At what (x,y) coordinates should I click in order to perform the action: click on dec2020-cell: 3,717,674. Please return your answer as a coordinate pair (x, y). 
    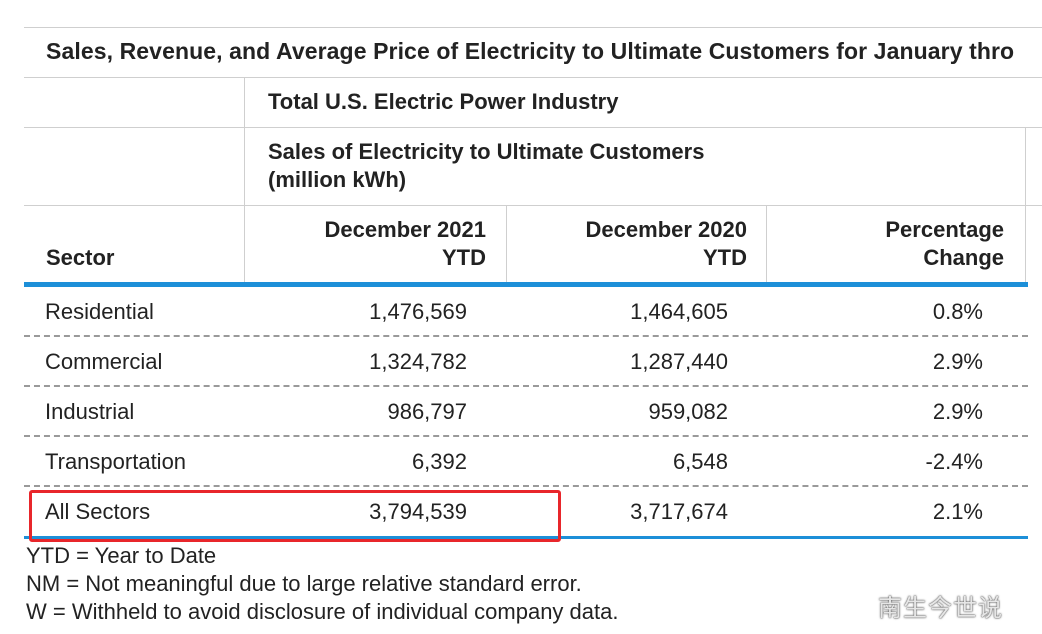
    Looking at the image, I should click on (679, 511).